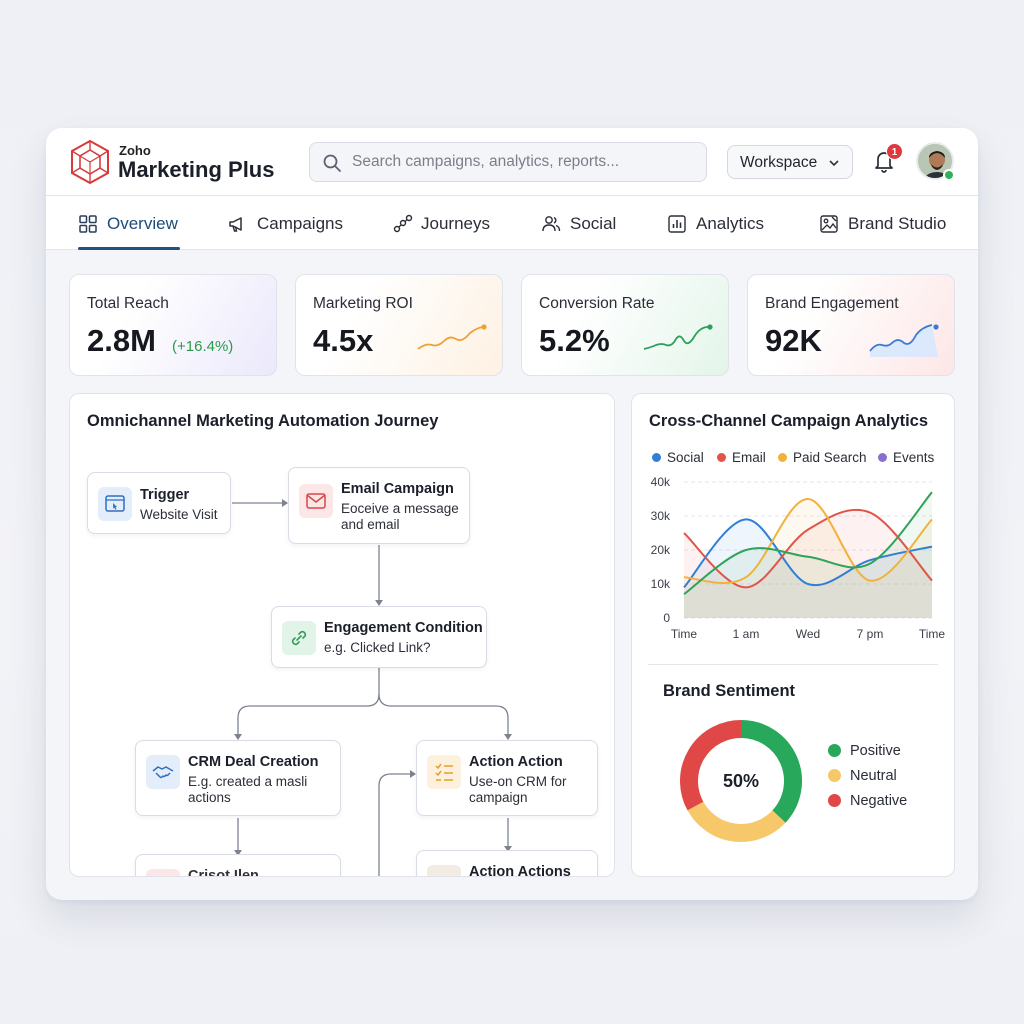 Image resolution: width=1024 pixels, height=1024 pixels. I want to click on y-tick-label: 0, so click(666, 618).